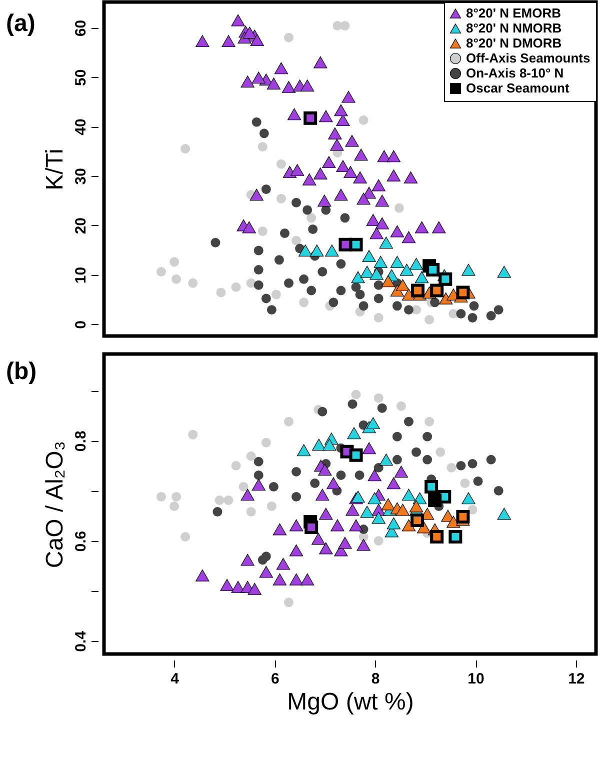 This screenshot has width=607, height=765. Describe the element at coordinates (81, 77) in the screenshot. I see `y-tick-label: 50` at that location.